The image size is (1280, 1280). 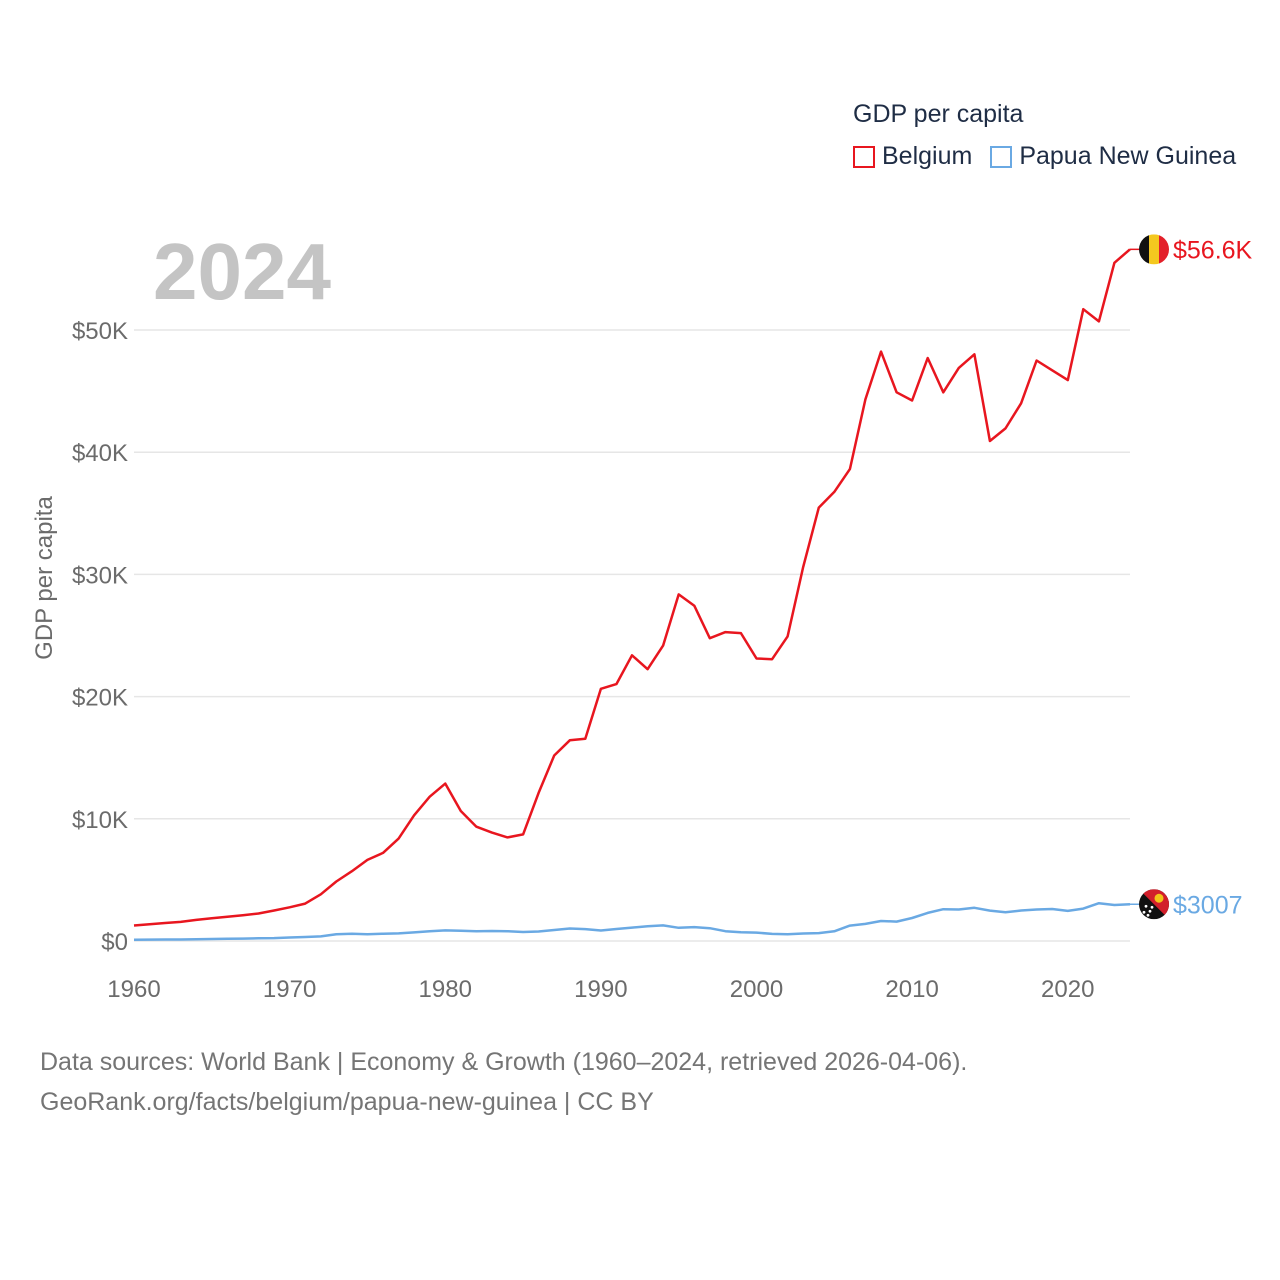 What do you see at coordinates (100, 637) in the screenshot?
I see `y-axis-ticks: $0 $10K $20K $30K $40K $50K` at bounding box center [100, 637].